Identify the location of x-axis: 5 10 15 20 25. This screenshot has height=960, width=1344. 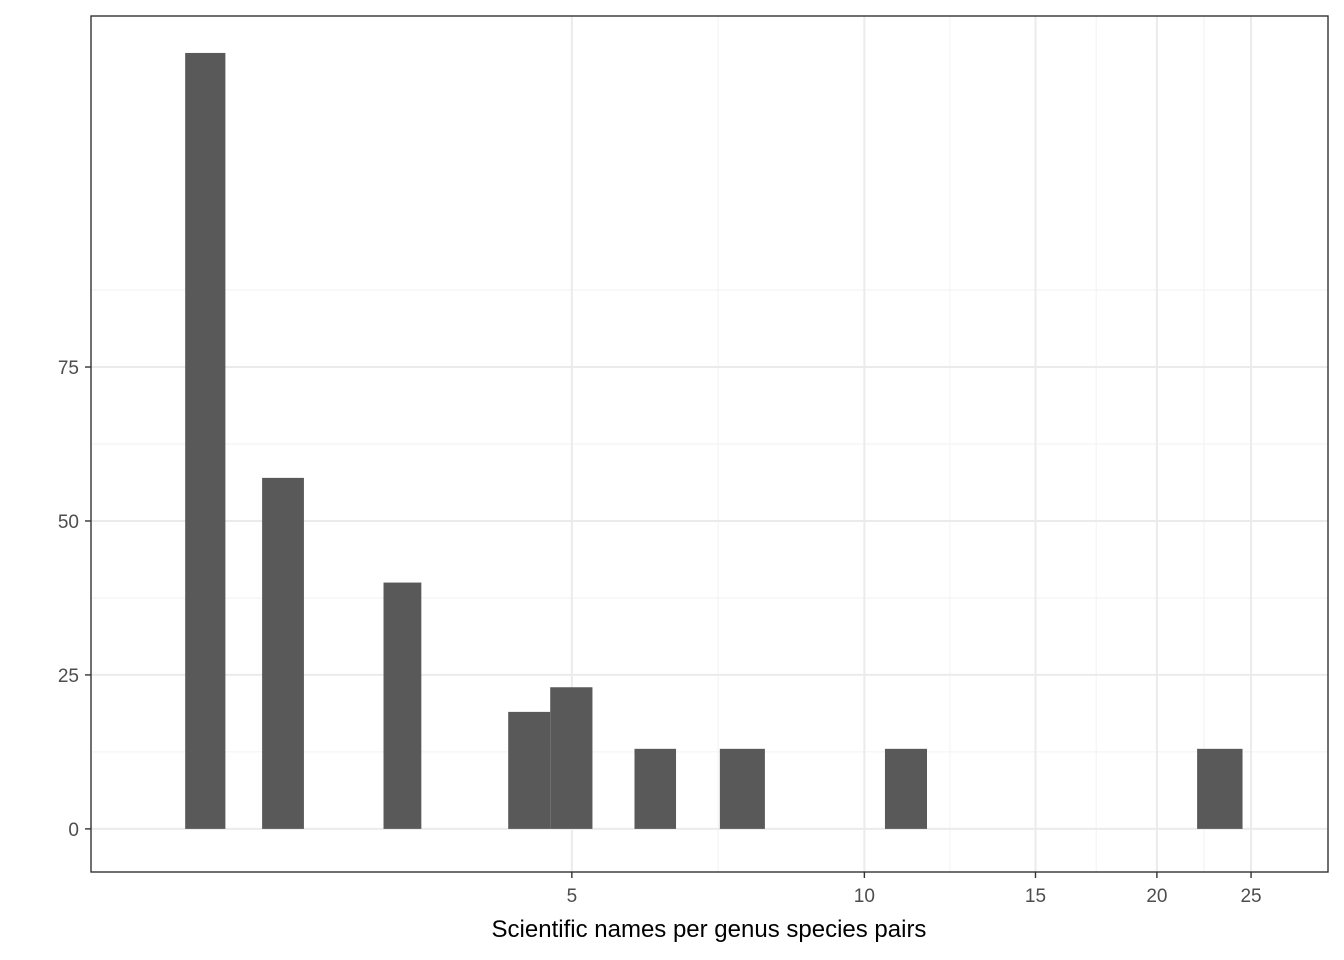
(914, 889).